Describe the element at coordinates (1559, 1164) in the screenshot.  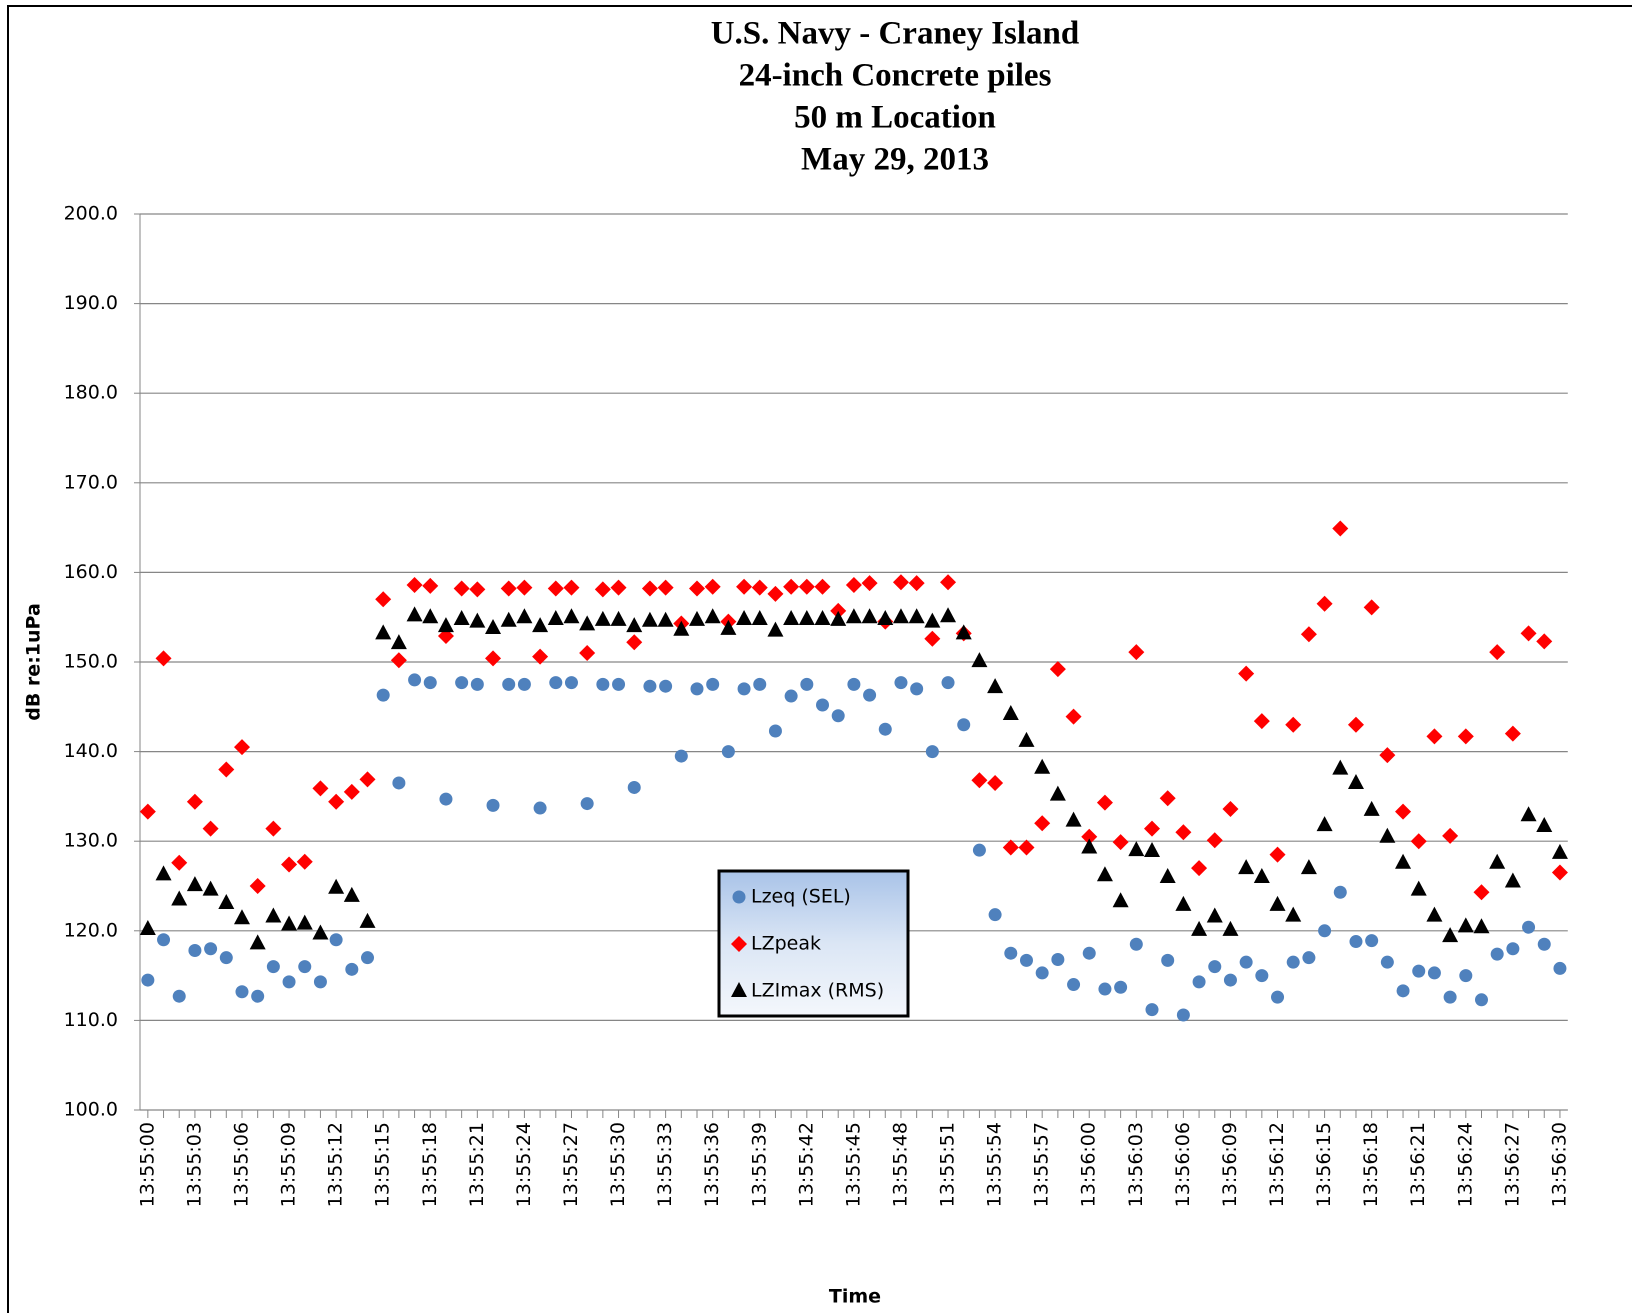
I see `x-tick-label: 13:56:30` at that location.